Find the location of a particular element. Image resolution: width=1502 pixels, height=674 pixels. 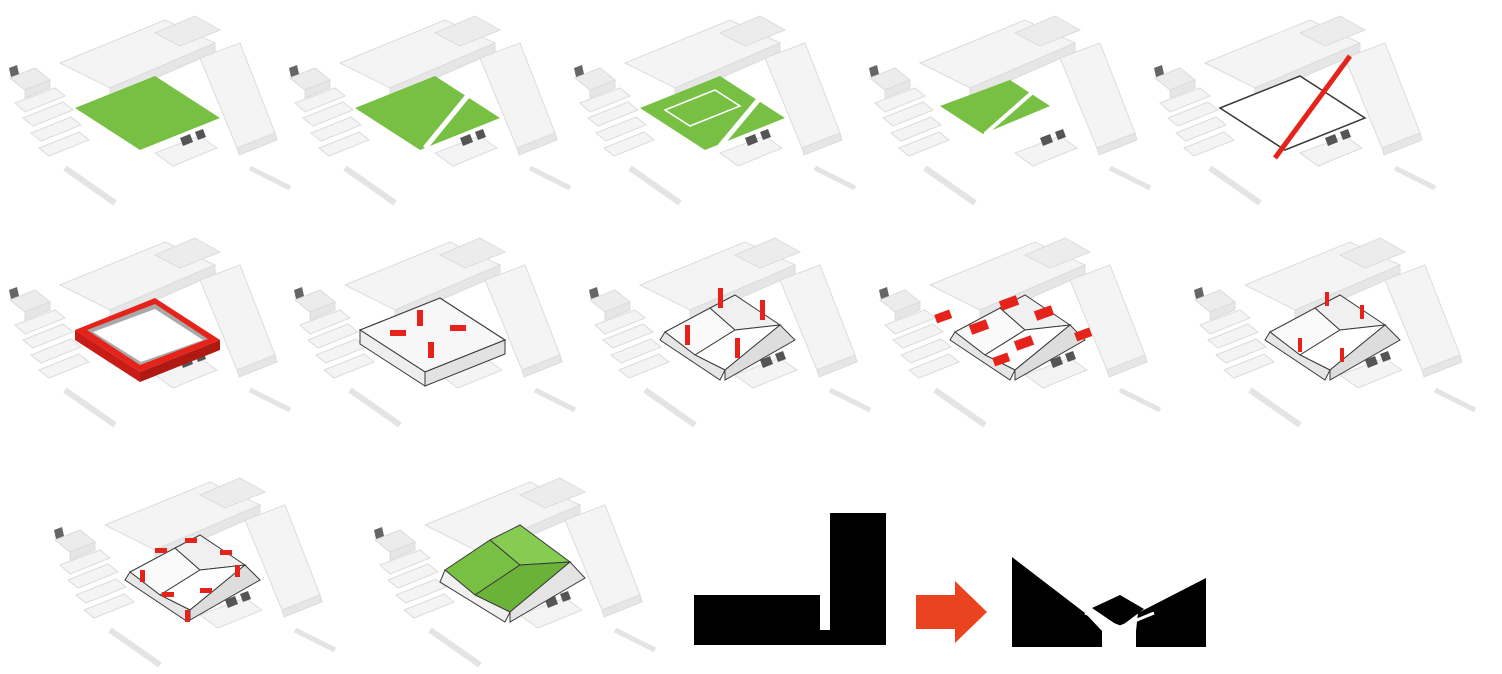

red-axis is located at coordinates (1312, 107).